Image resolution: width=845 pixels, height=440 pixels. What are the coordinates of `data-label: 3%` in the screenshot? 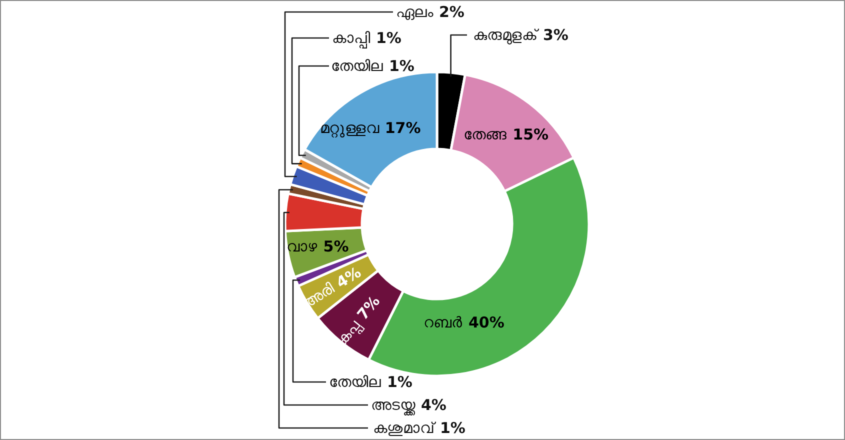 It's located at (555, 35).